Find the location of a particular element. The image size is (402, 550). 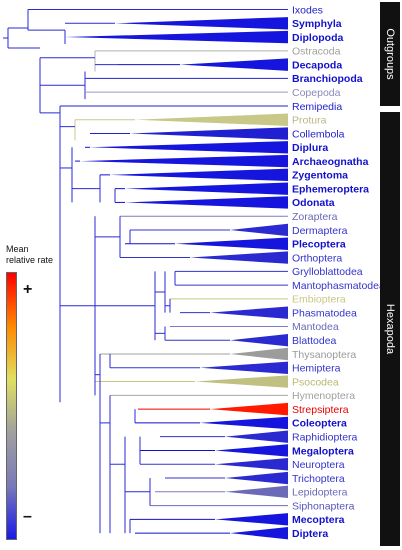

outgroups-bar: Outgroups is located at coordinates (390, 54).